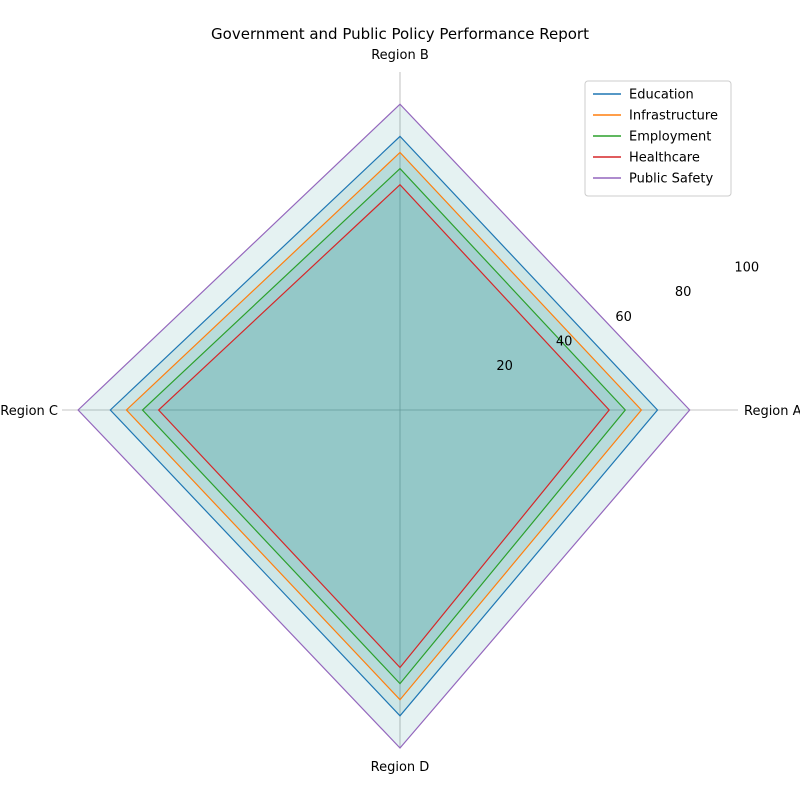 The image size is (800, 800). I want to click on axis-label-region-b: Region B, so click(400, 55).